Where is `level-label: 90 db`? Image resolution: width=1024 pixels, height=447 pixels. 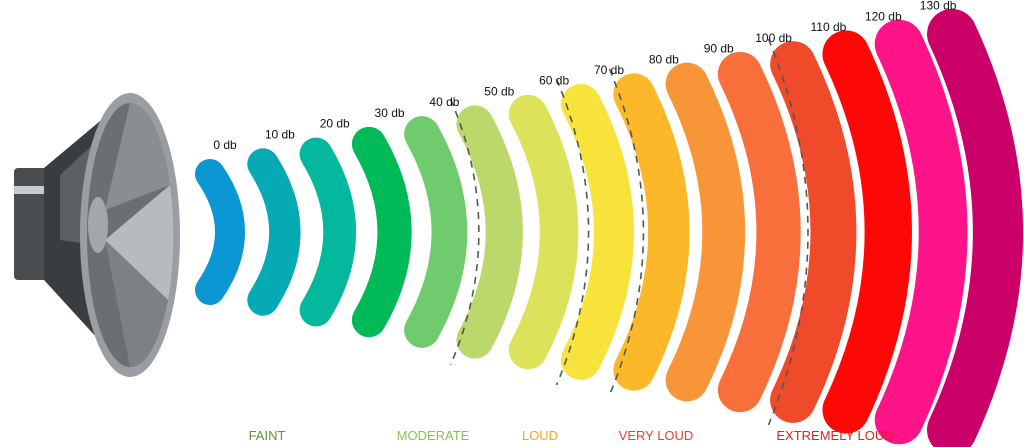 level-label: 90 db is located at coordinates (719, 49).